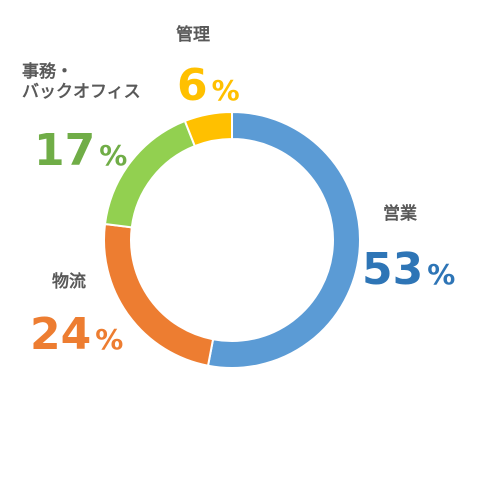 The height and width of the screenshot is (478, 494). Describe the element at coordinates (81, 82) in the screenshot. I see `label-backoffice-name: 事務・ バックオフィス` at that location.